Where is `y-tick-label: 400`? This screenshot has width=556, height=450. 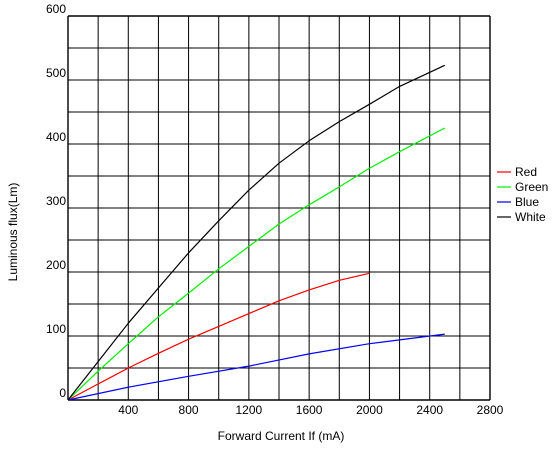
y-tick-label: 400 is located at coordinates (56, 137).